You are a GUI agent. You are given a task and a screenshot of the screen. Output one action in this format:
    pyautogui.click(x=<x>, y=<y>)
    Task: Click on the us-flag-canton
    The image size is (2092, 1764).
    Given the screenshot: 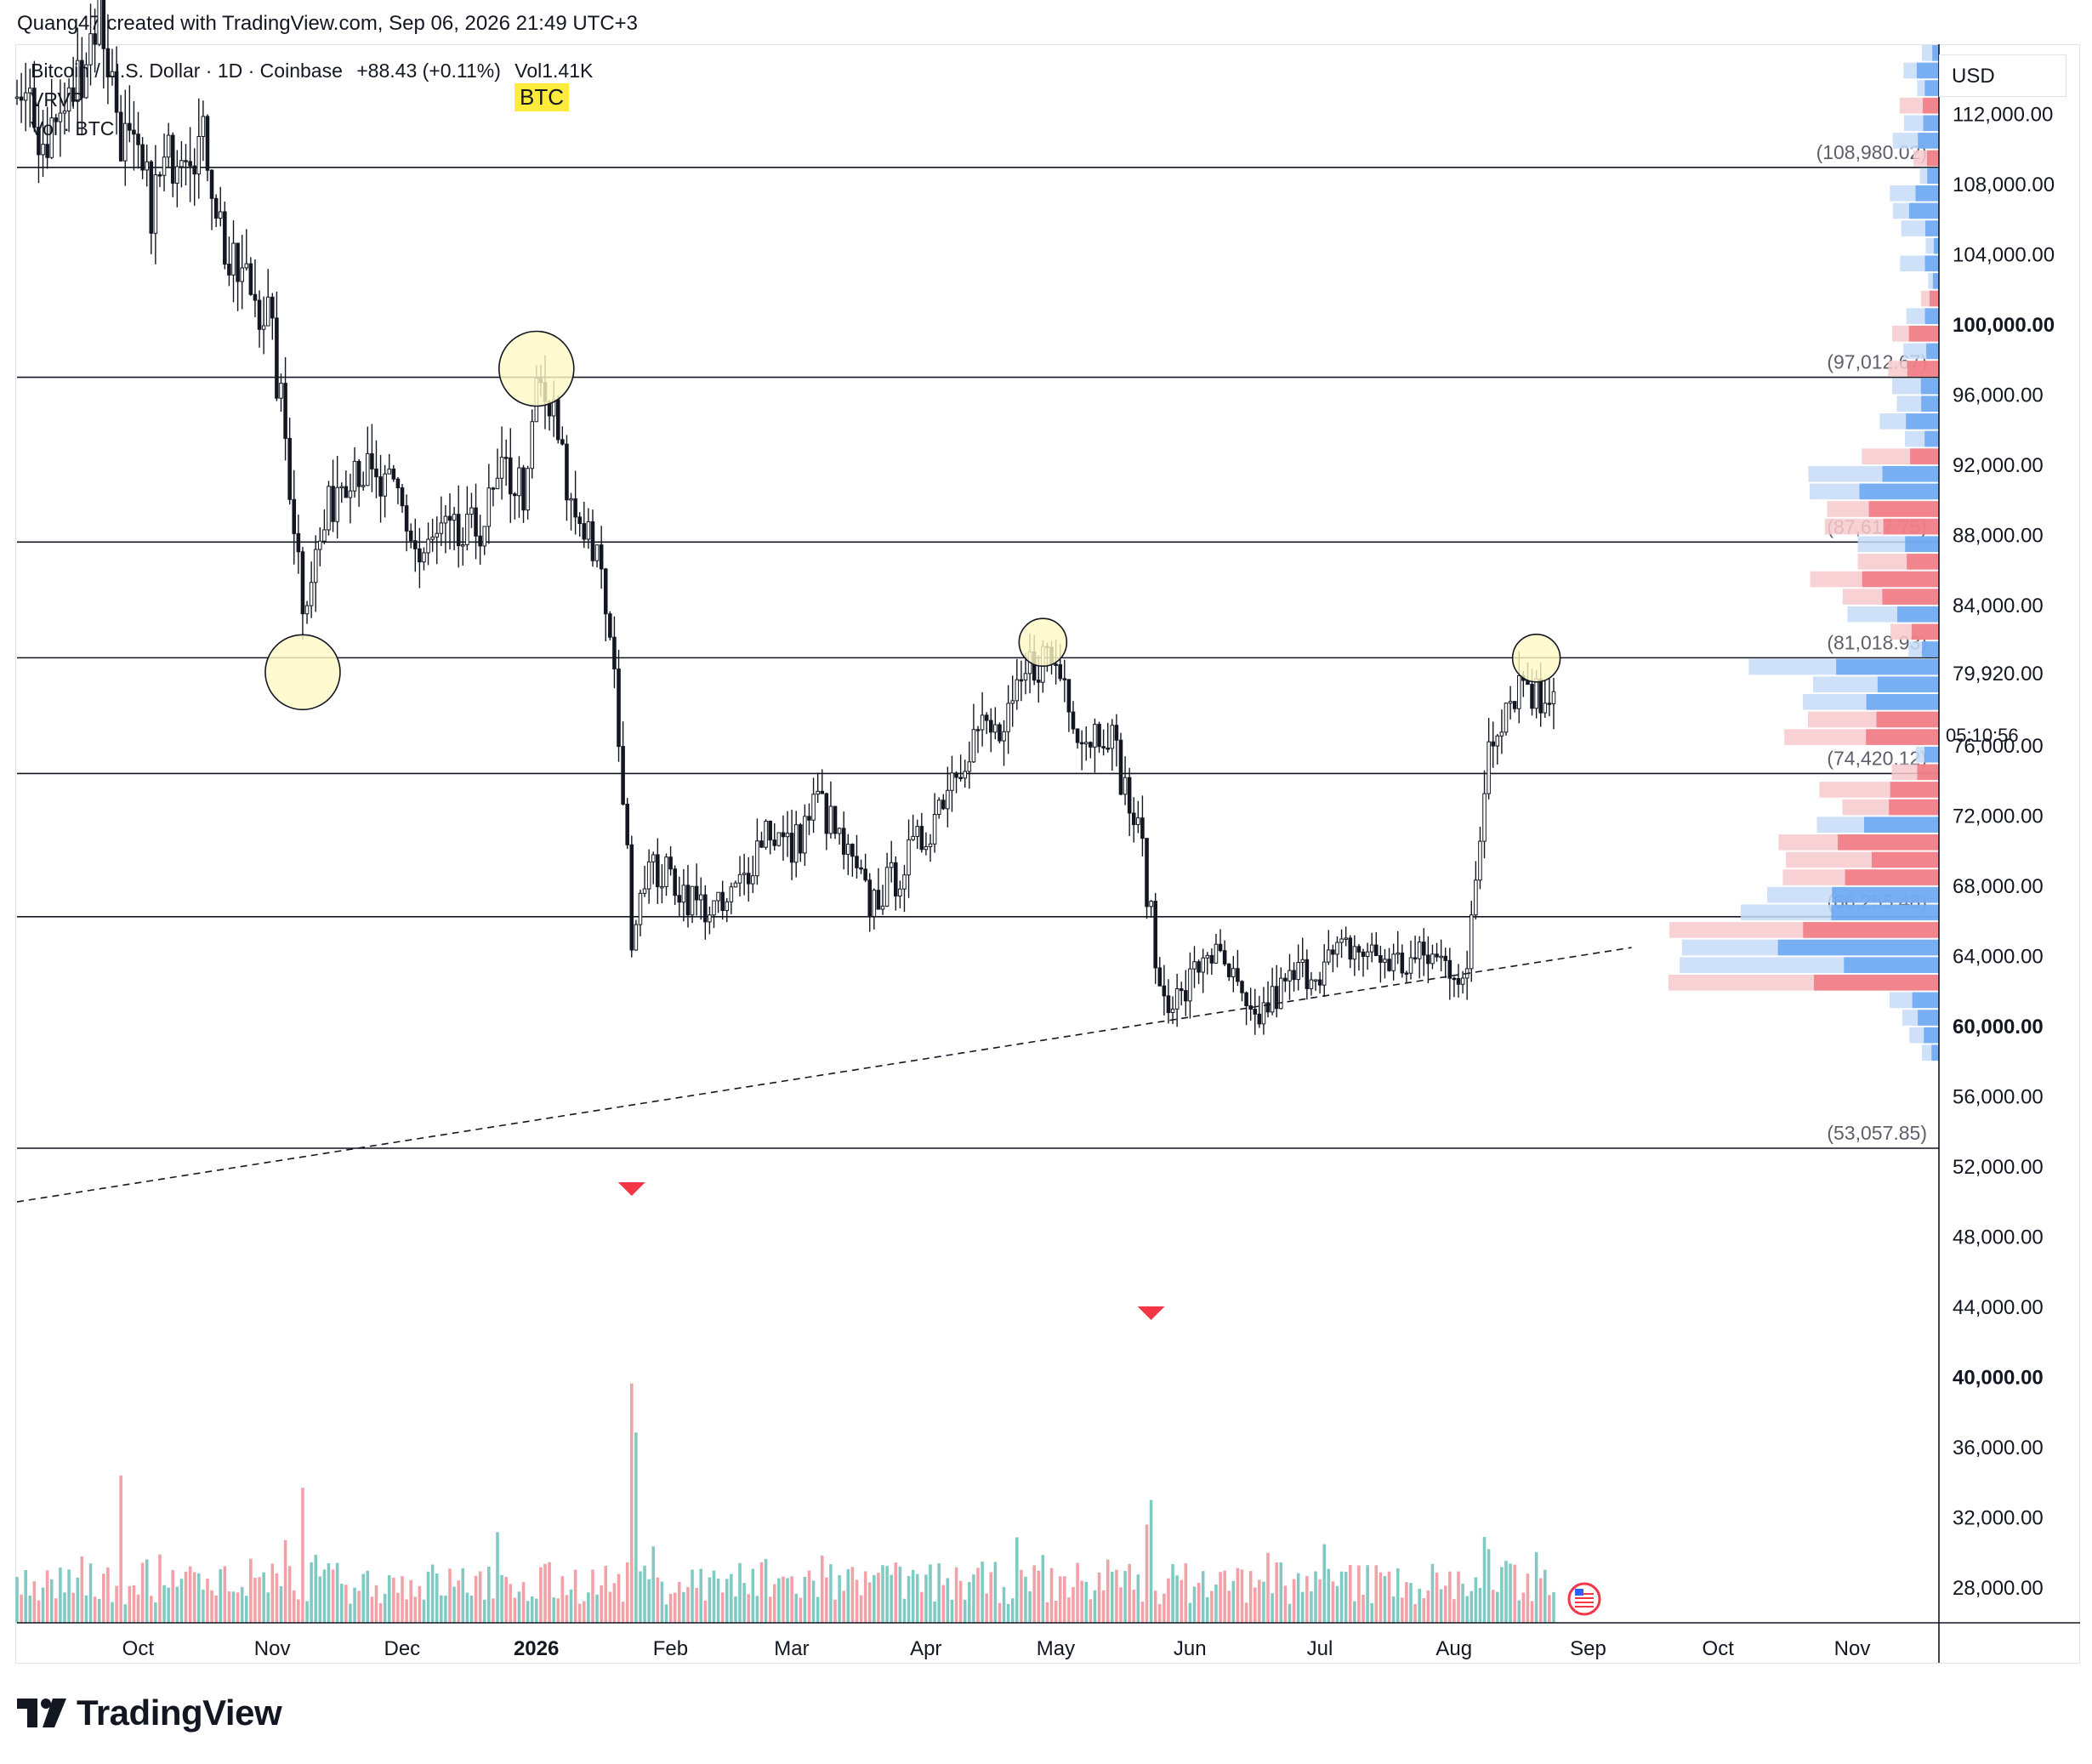 What is the action you would take?
    pyautogui.click(x=1578, y=1592)
    